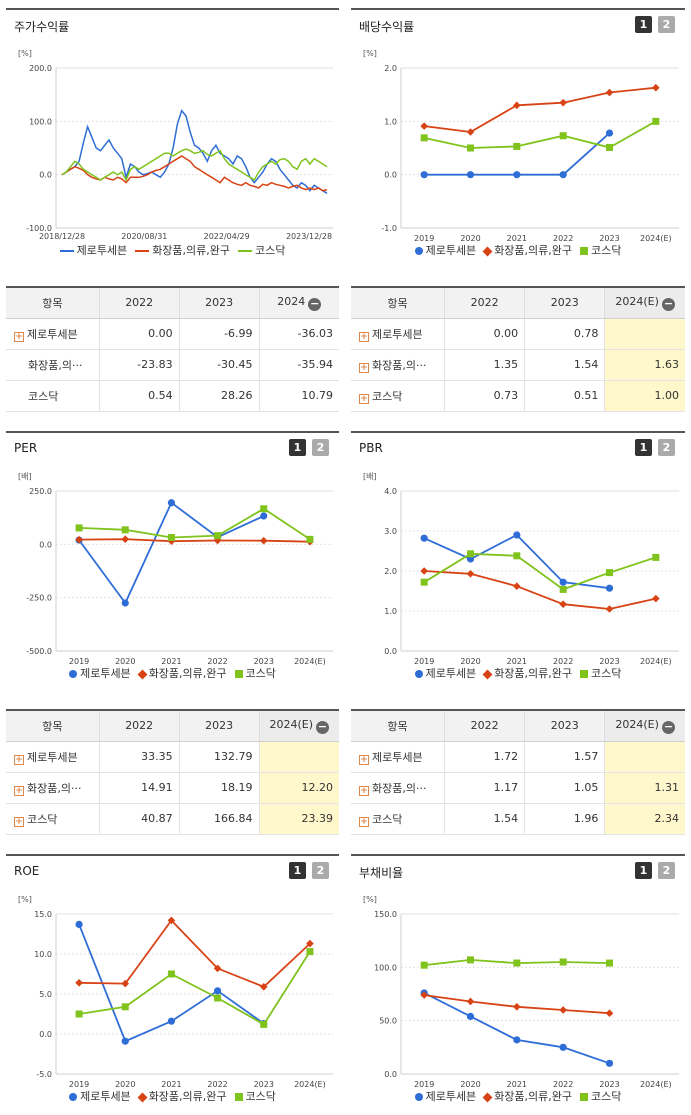 This screenshot has height=1115, width=691. What do you see at coordinates (25, 899) in the screenshot?
I see `unit-label: [%]` at bounding box center [25, 899].